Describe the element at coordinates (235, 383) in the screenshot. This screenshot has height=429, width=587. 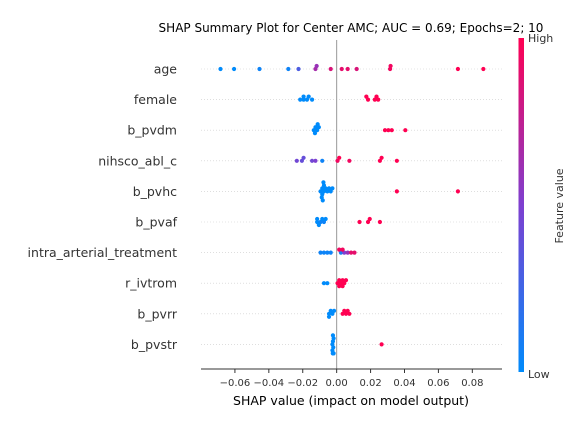
I see `x-tick-label: −0.06` at that location.